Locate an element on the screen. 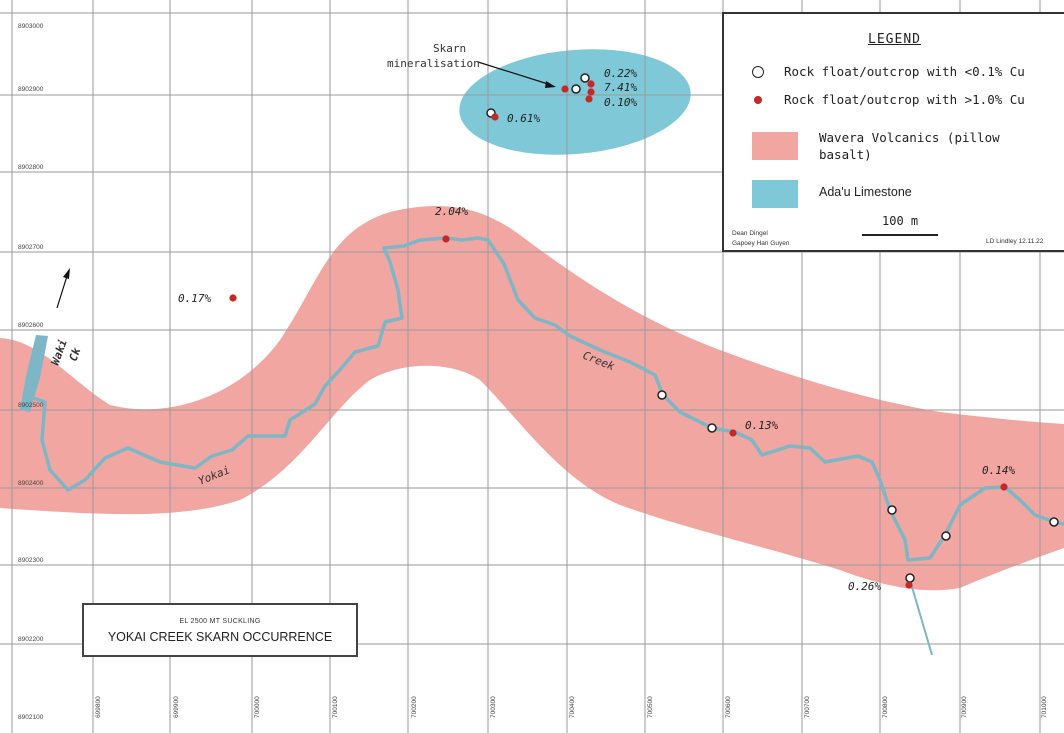 Image resolution: width=1064 pixels, height=733 pixels. northing-label: 8902300 is located at coordinates (31, 560).